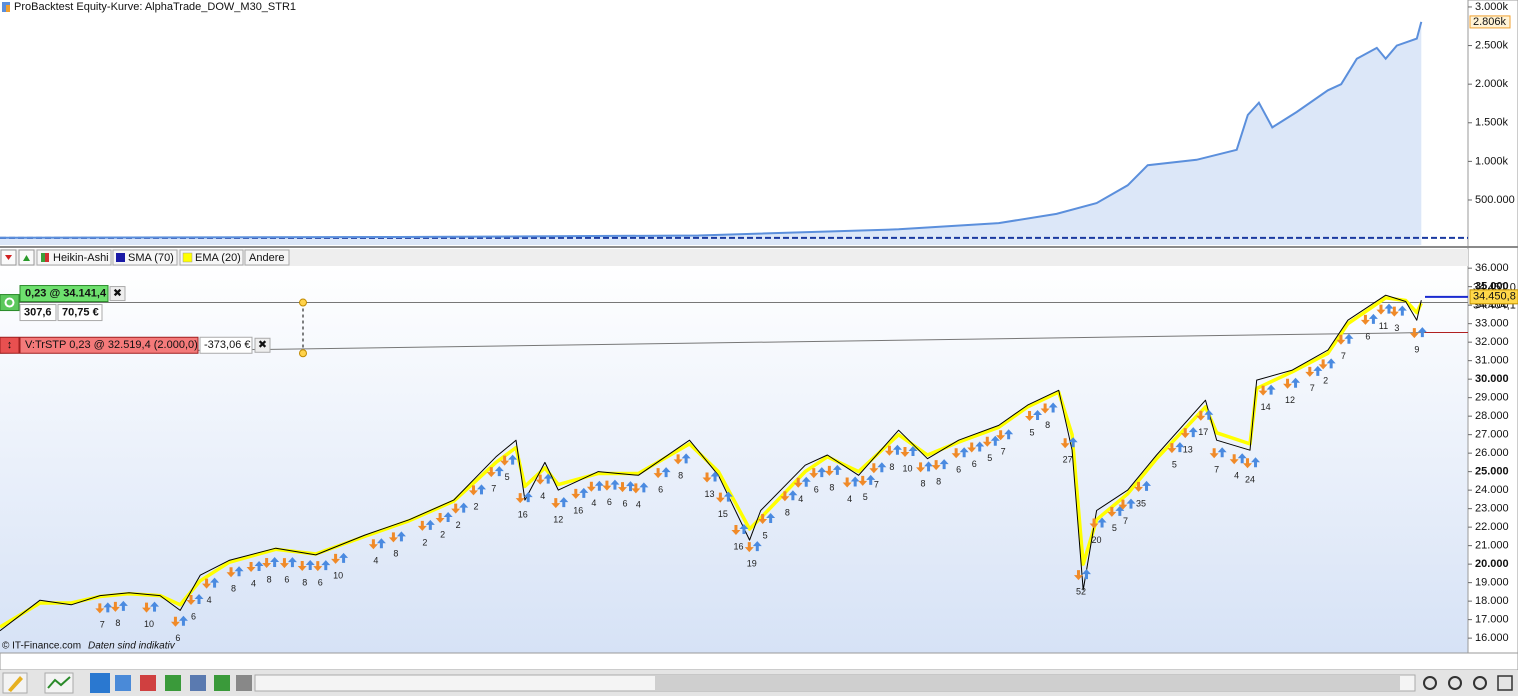 The width and height of the screenshot is (1518, 696). What do you see at coordinates (1492, 84) in the screenshot?
I see `y-tick-label: 2.000k` at bounding box center [1492, 84].